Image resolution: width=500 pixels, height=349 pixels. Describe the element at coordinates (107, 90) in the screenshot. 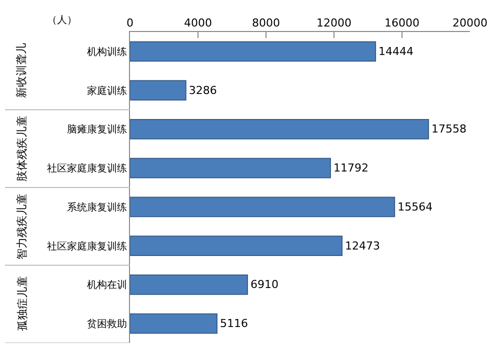

I see `y-tick-label: 家庭训练` at that location.